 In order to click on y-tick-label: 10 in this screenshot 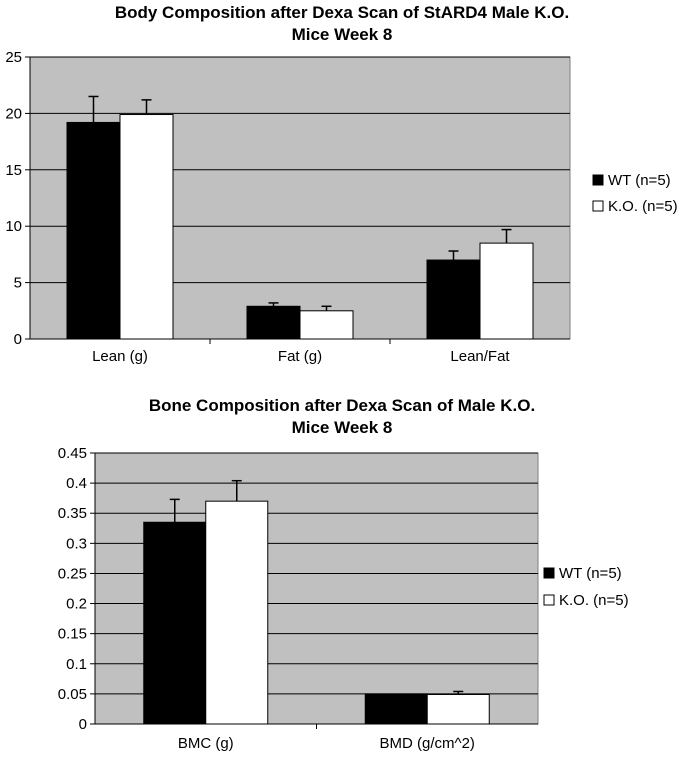, I will do `click(13, 226)`.